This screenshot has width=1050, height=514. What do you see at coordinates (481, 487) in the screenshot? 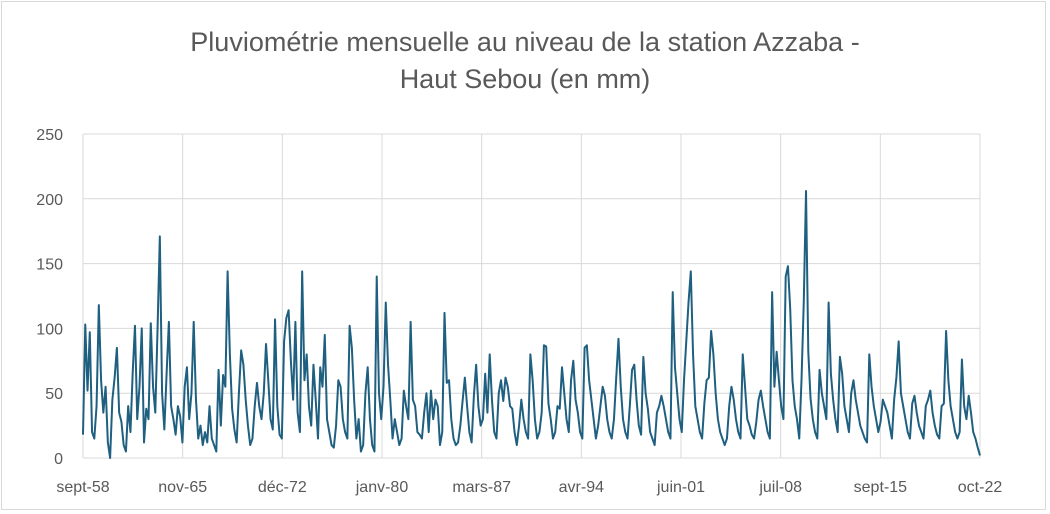
I see `x-tick-label: mars-87` at bounding box center [481, 487].